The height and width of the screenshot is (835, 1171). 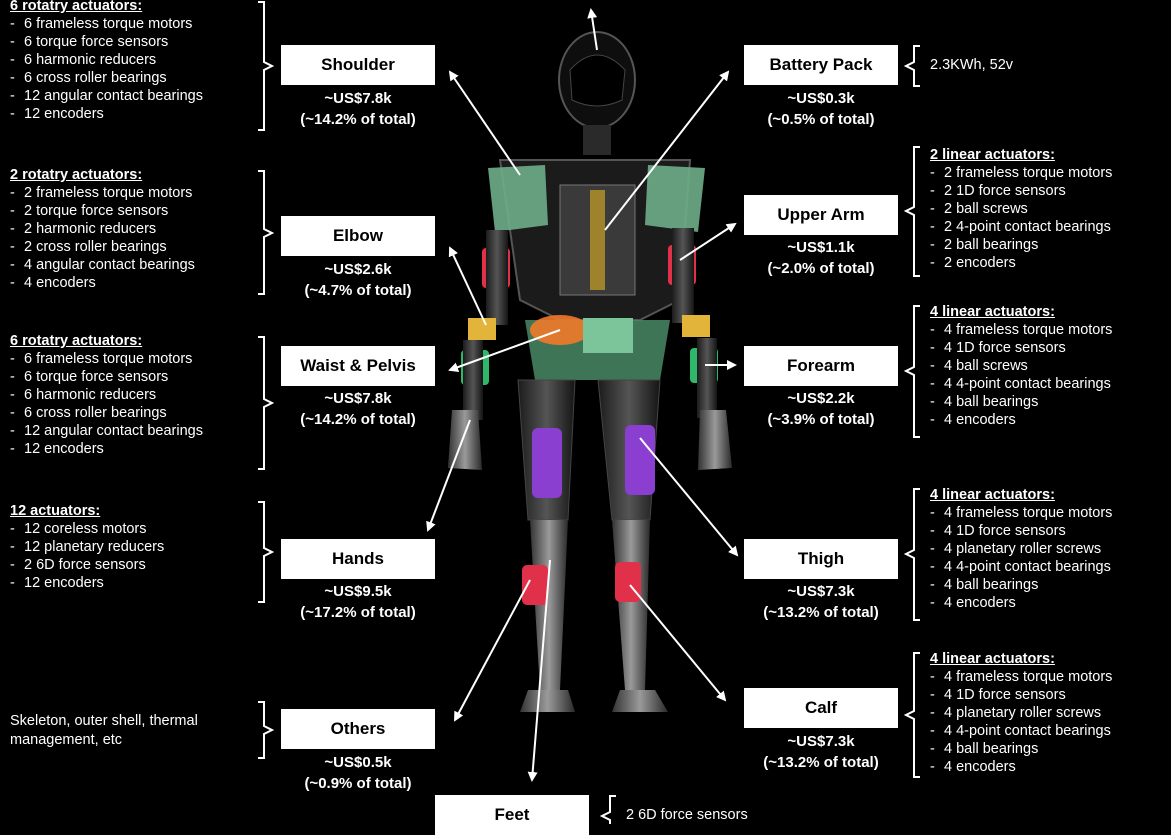 I want to click on arrow-hands, so click(x=448, y=475).